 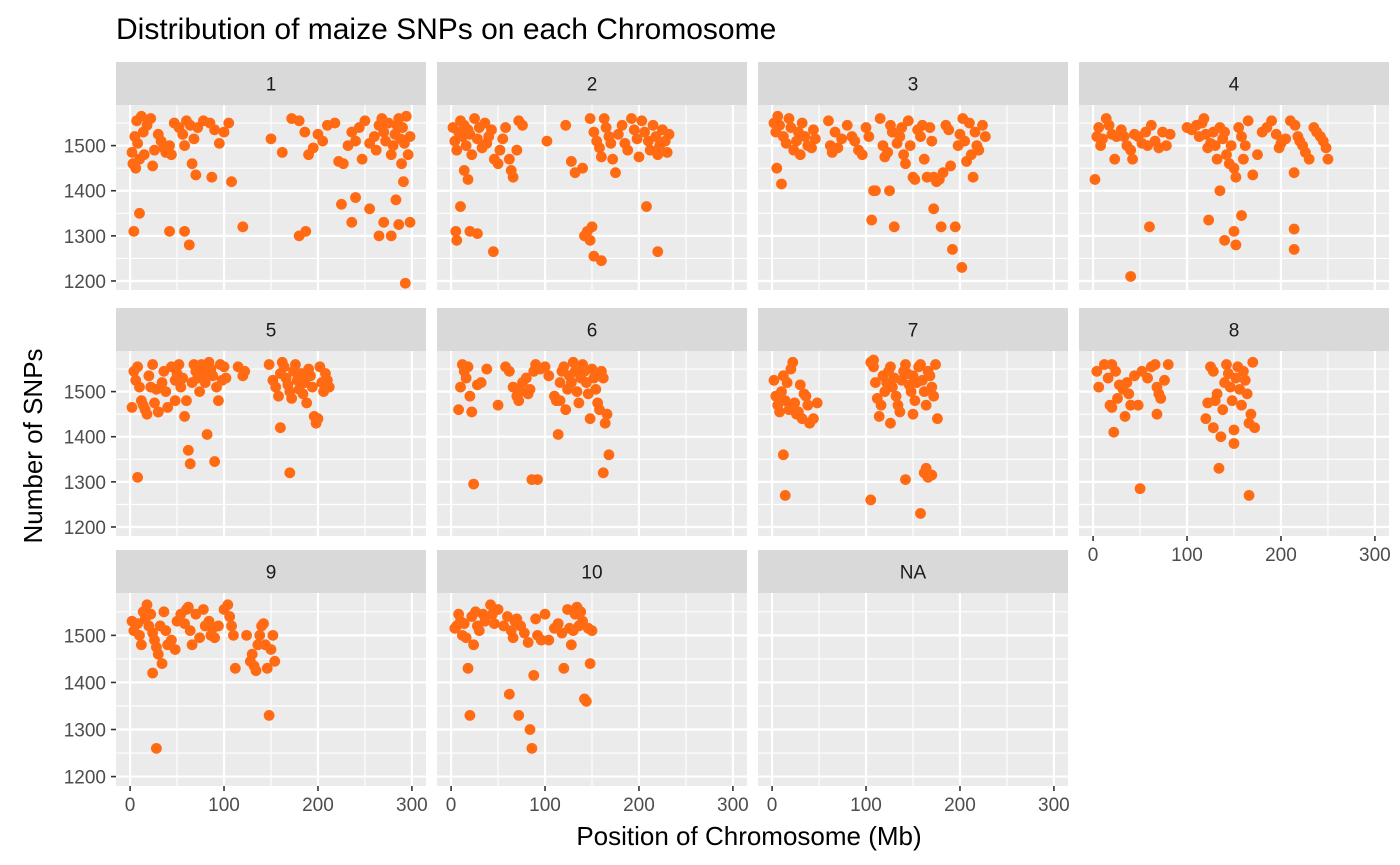 What do you see at coordinates (33, 445) in the screenshot?
I see `y-axis-title: Number of SNPs` at bounding box center [33, 445].